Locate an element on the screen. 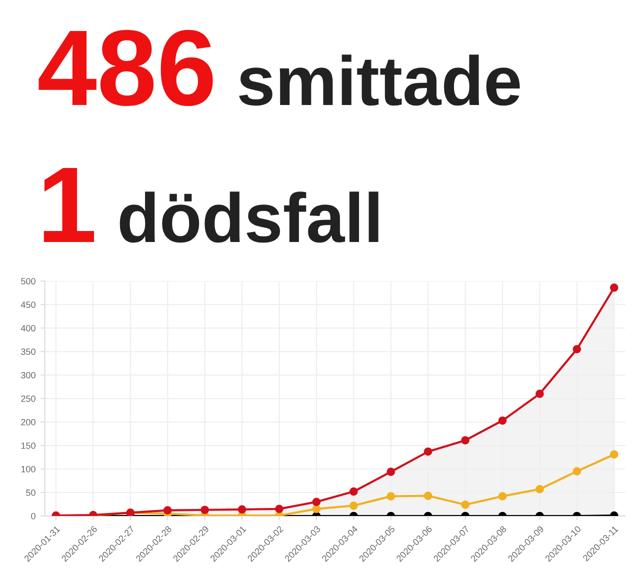 This screenshot has width=640, height=573. y-tick-label: 250 is located at coordinates (28, 398).